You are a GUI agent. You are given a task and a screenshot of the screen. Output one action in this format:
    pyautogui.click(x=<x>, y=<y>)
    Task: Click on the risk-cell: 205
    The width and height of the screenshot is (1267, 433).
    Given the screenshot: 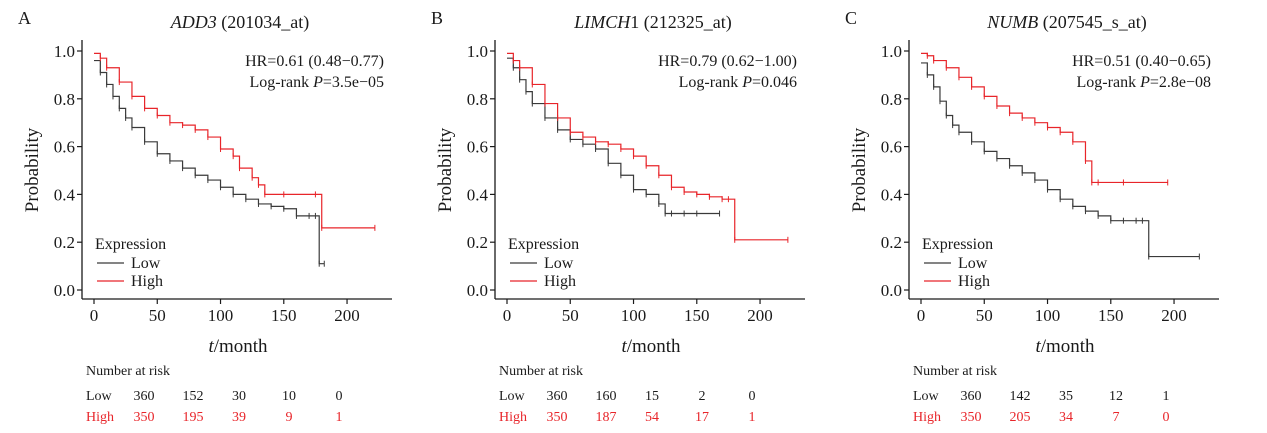 What is the action you would take?
    pyautogui.click(x=1020, y=417)
    